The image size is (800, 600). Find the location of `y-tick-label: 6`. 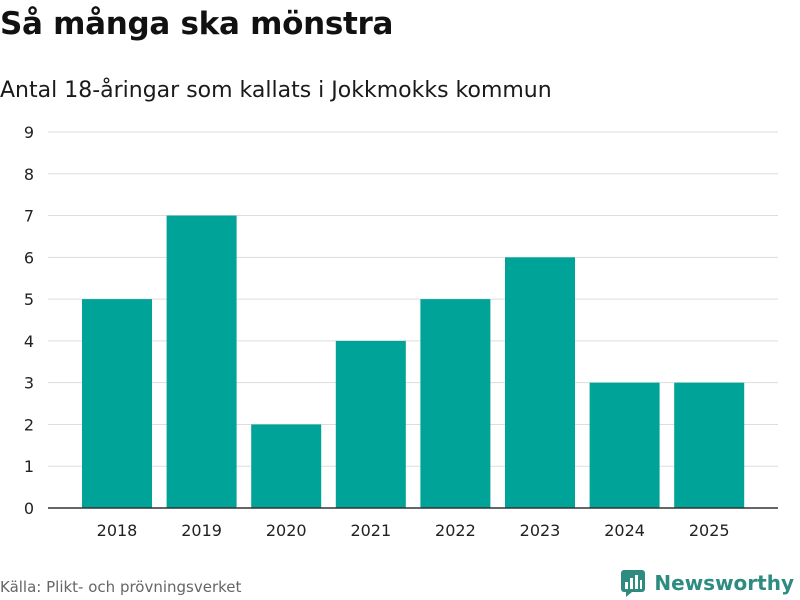

y-tick-label: 6 is located at coordinates (29, 257).